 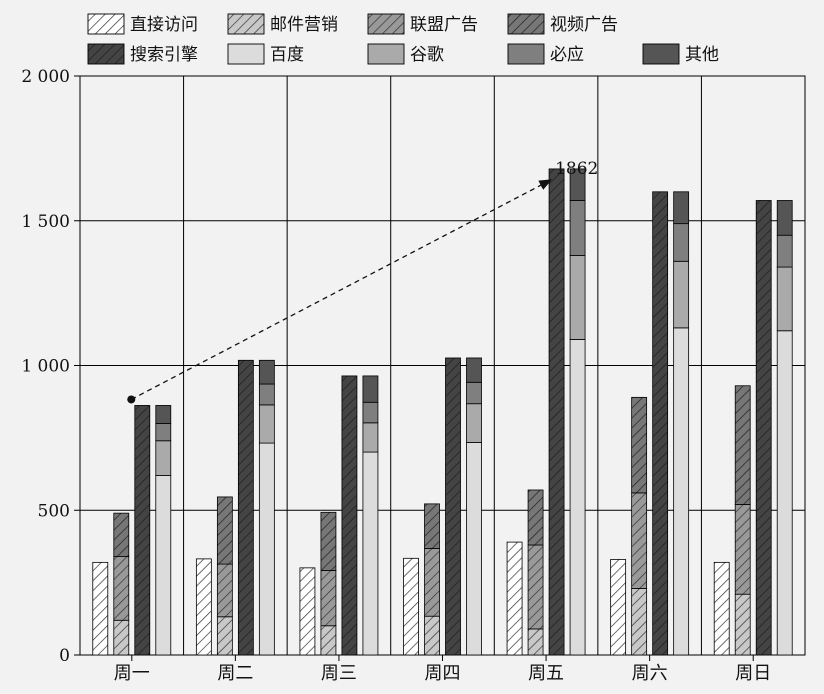 I want to click on legend-item-搜索引擎: 搜索引擎, so click(x=142, y=54).